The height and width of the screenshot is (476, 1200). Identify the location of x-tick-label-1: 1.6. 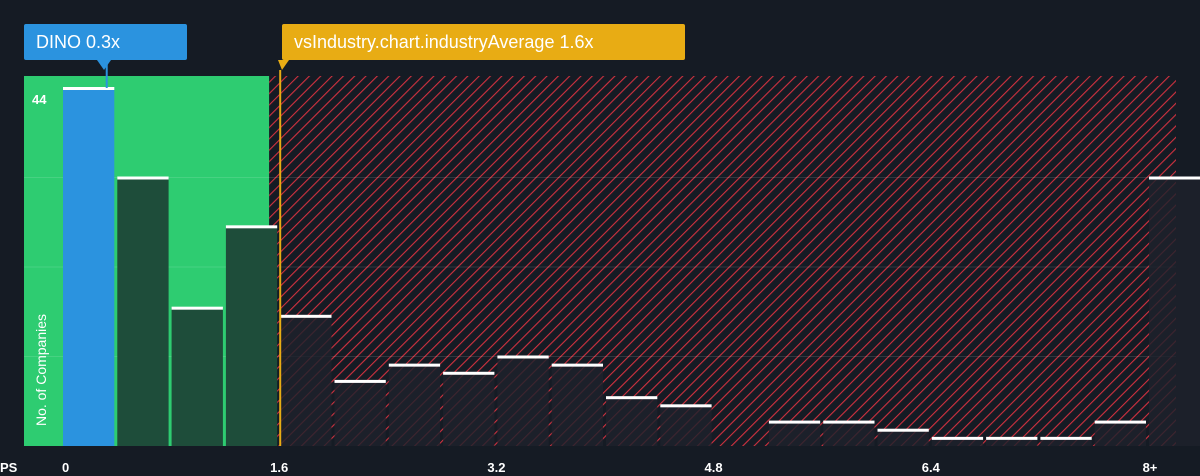
(279, 467).